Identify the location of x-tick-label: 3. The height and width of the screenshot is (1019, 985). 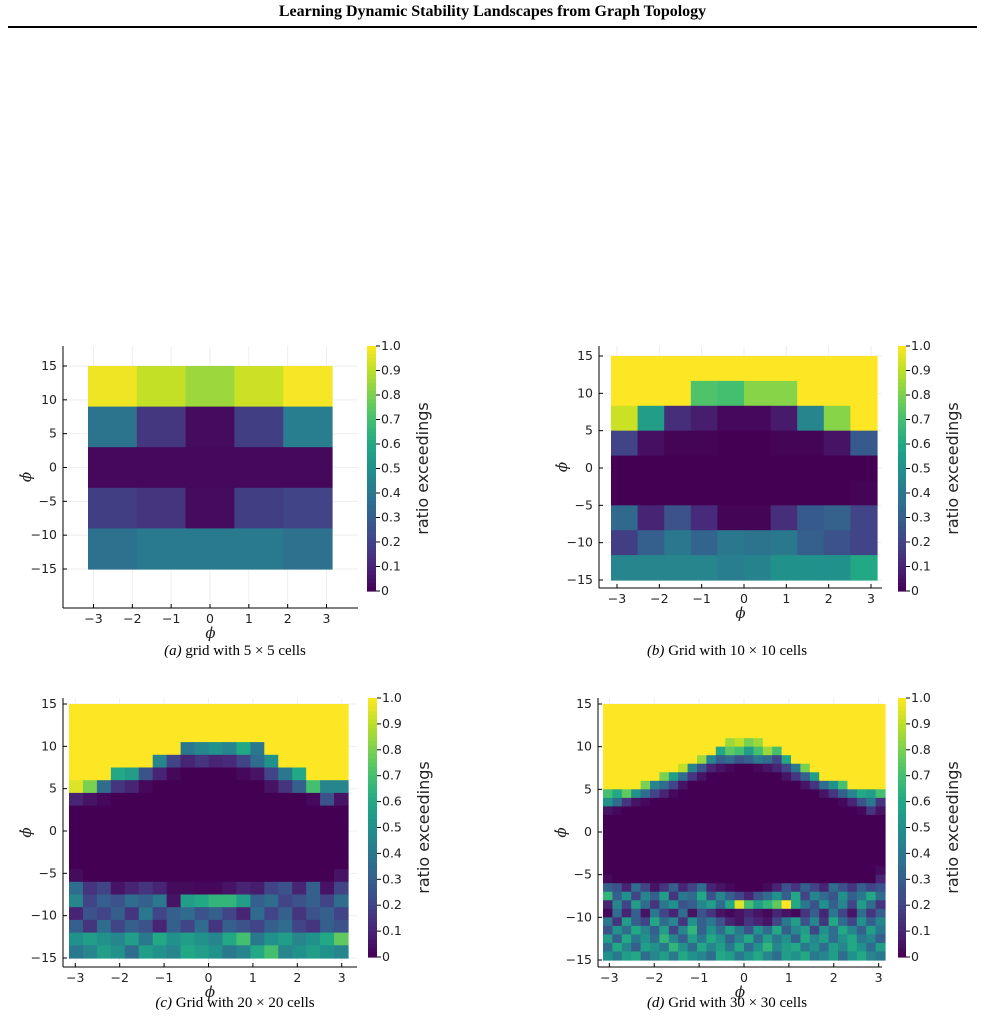
(342, 977).